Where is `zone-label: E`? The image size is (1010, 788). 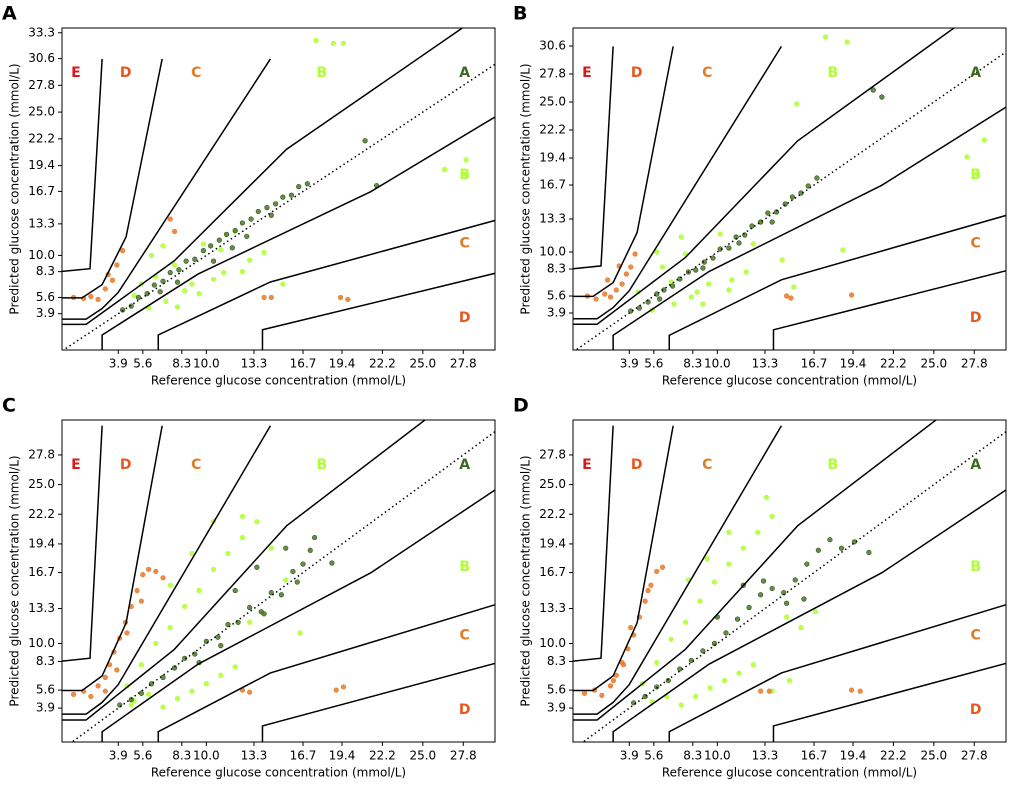
zone-label: E is located at coordinates (587, 465).